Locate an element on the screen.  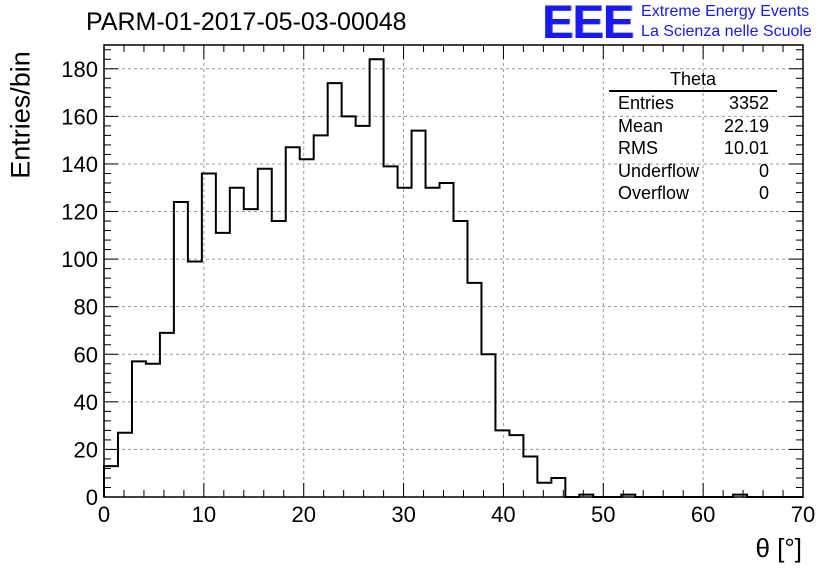
logo-line-2: La Scienza nelle Scuole is located at coordinates (726, 31).